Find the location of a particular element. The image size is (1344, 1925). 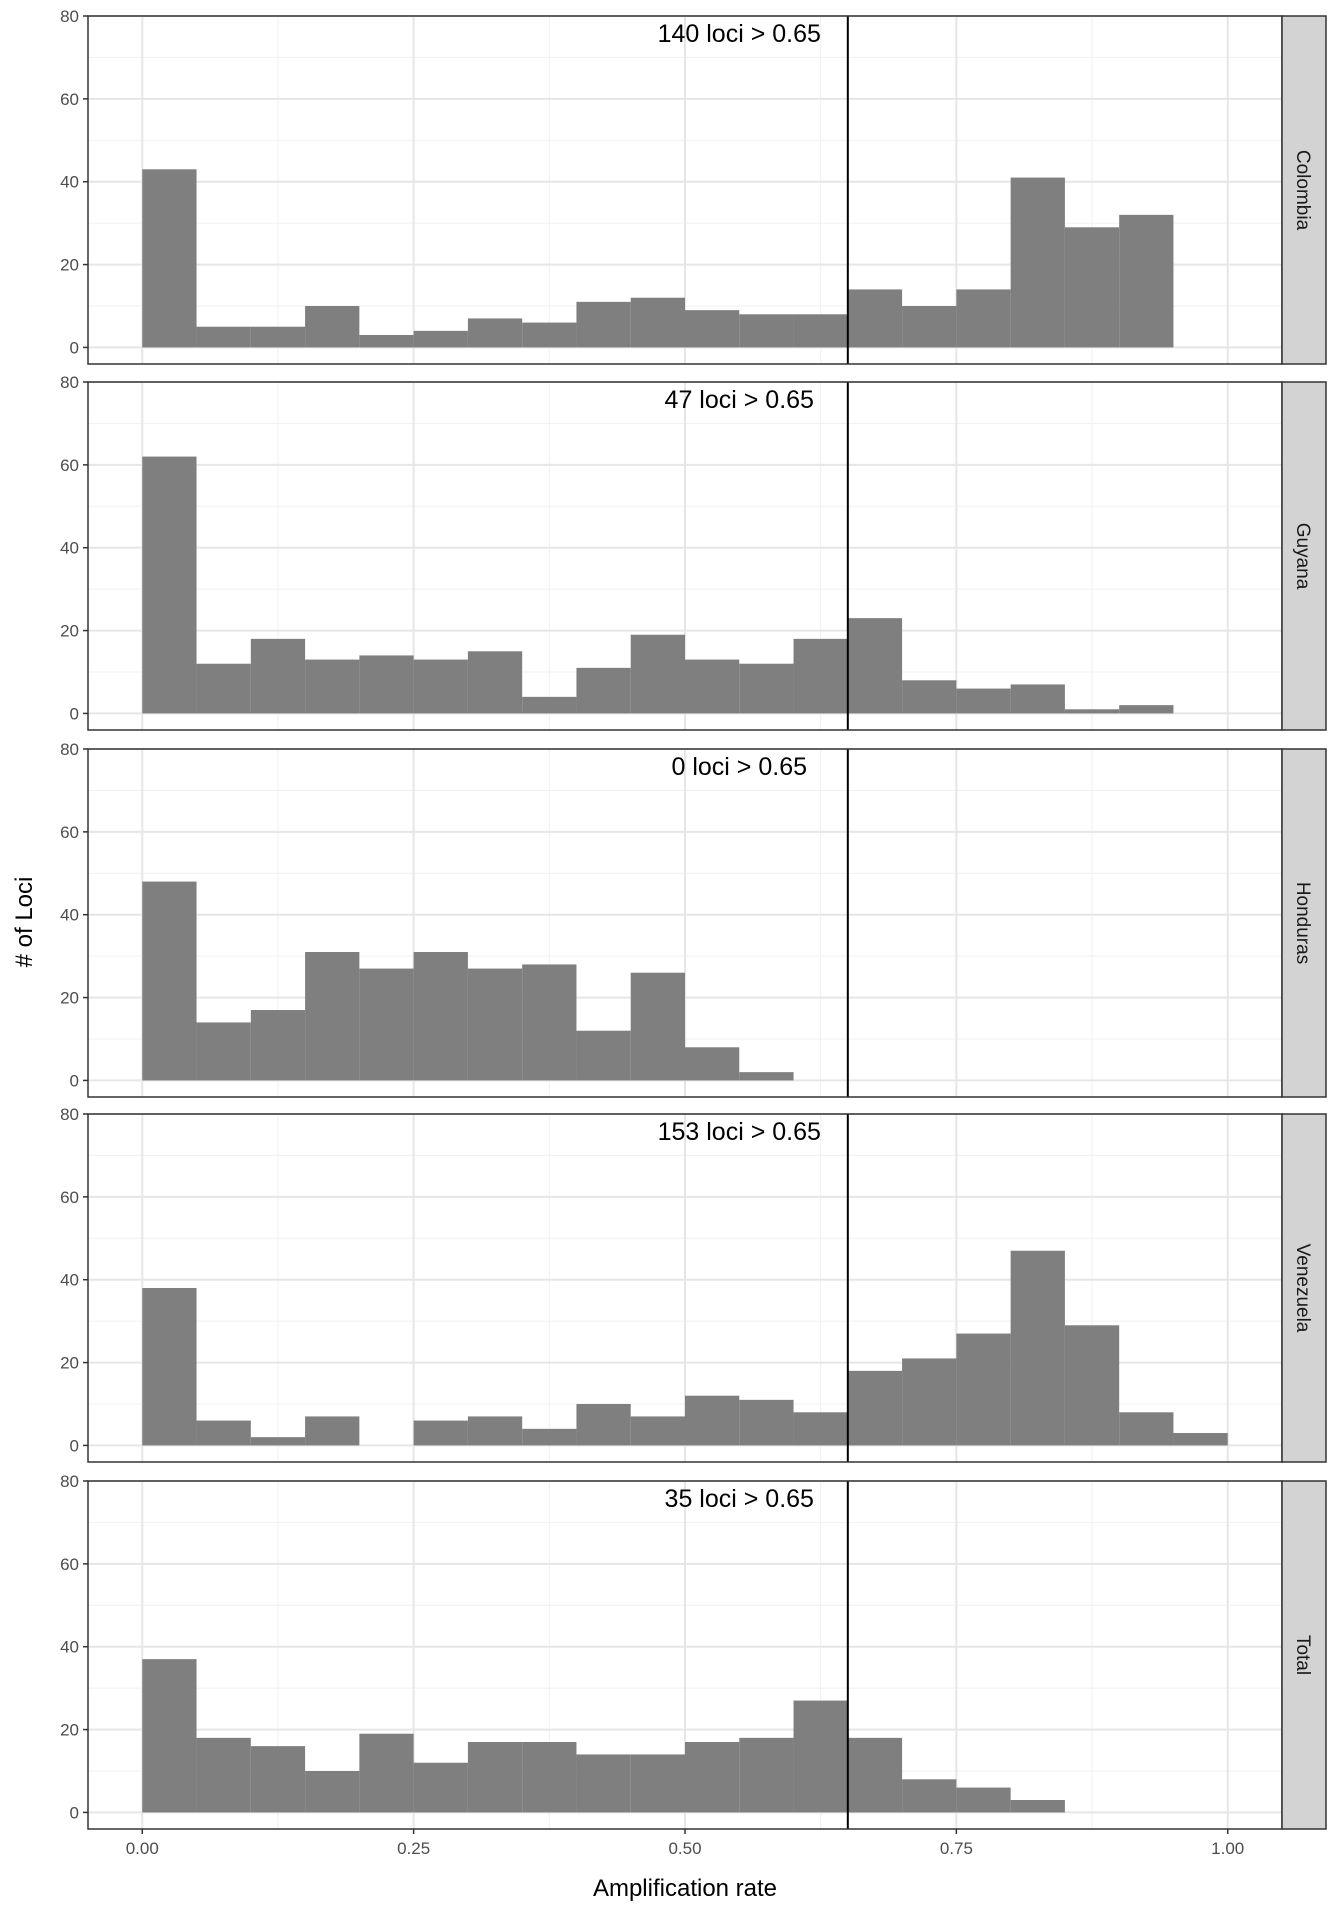

x-tick-label: 0.25 is located at coordinates (413, 1848).